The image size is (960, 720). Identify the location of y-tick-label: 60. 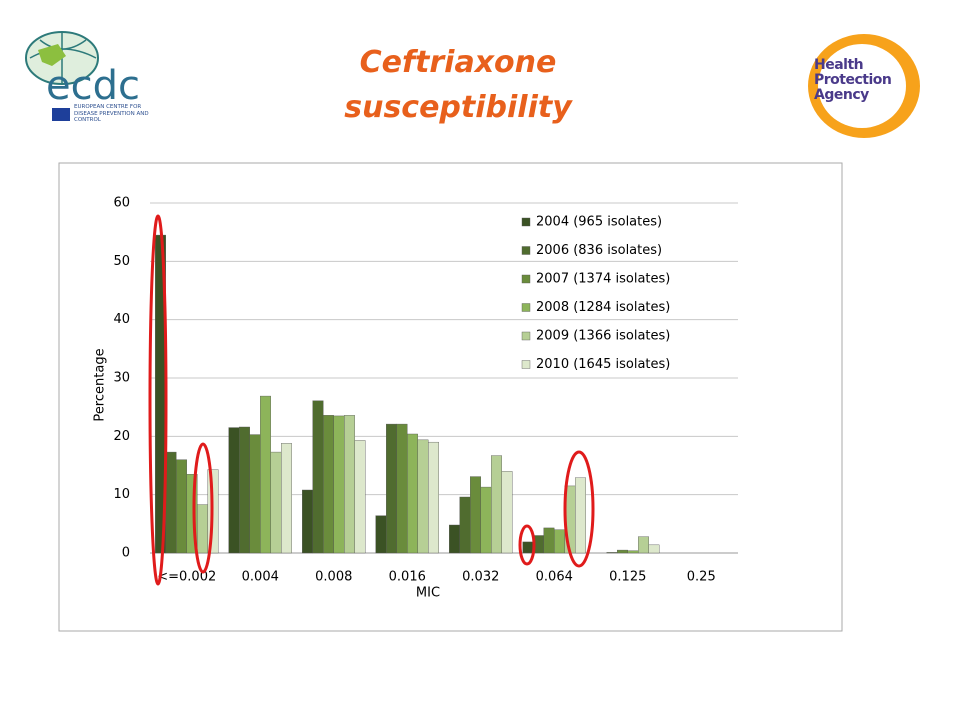
(121, 203).